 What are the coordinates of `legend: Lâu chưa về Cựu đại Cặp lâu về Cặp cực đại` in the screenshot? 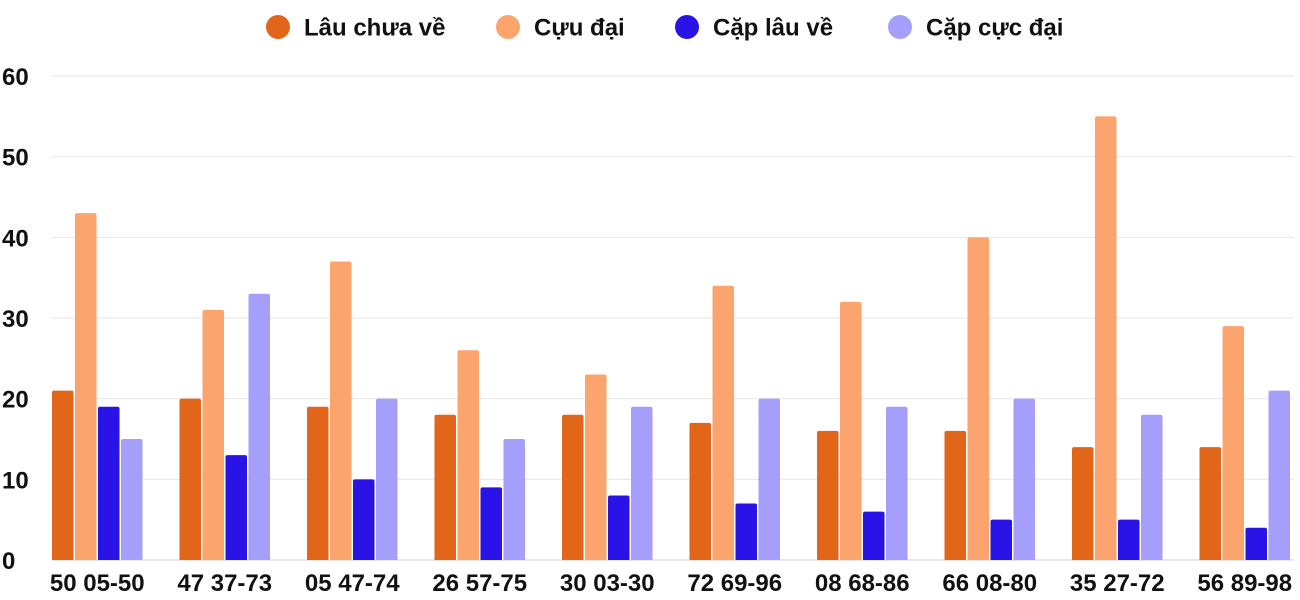 It's located at (664, 28).